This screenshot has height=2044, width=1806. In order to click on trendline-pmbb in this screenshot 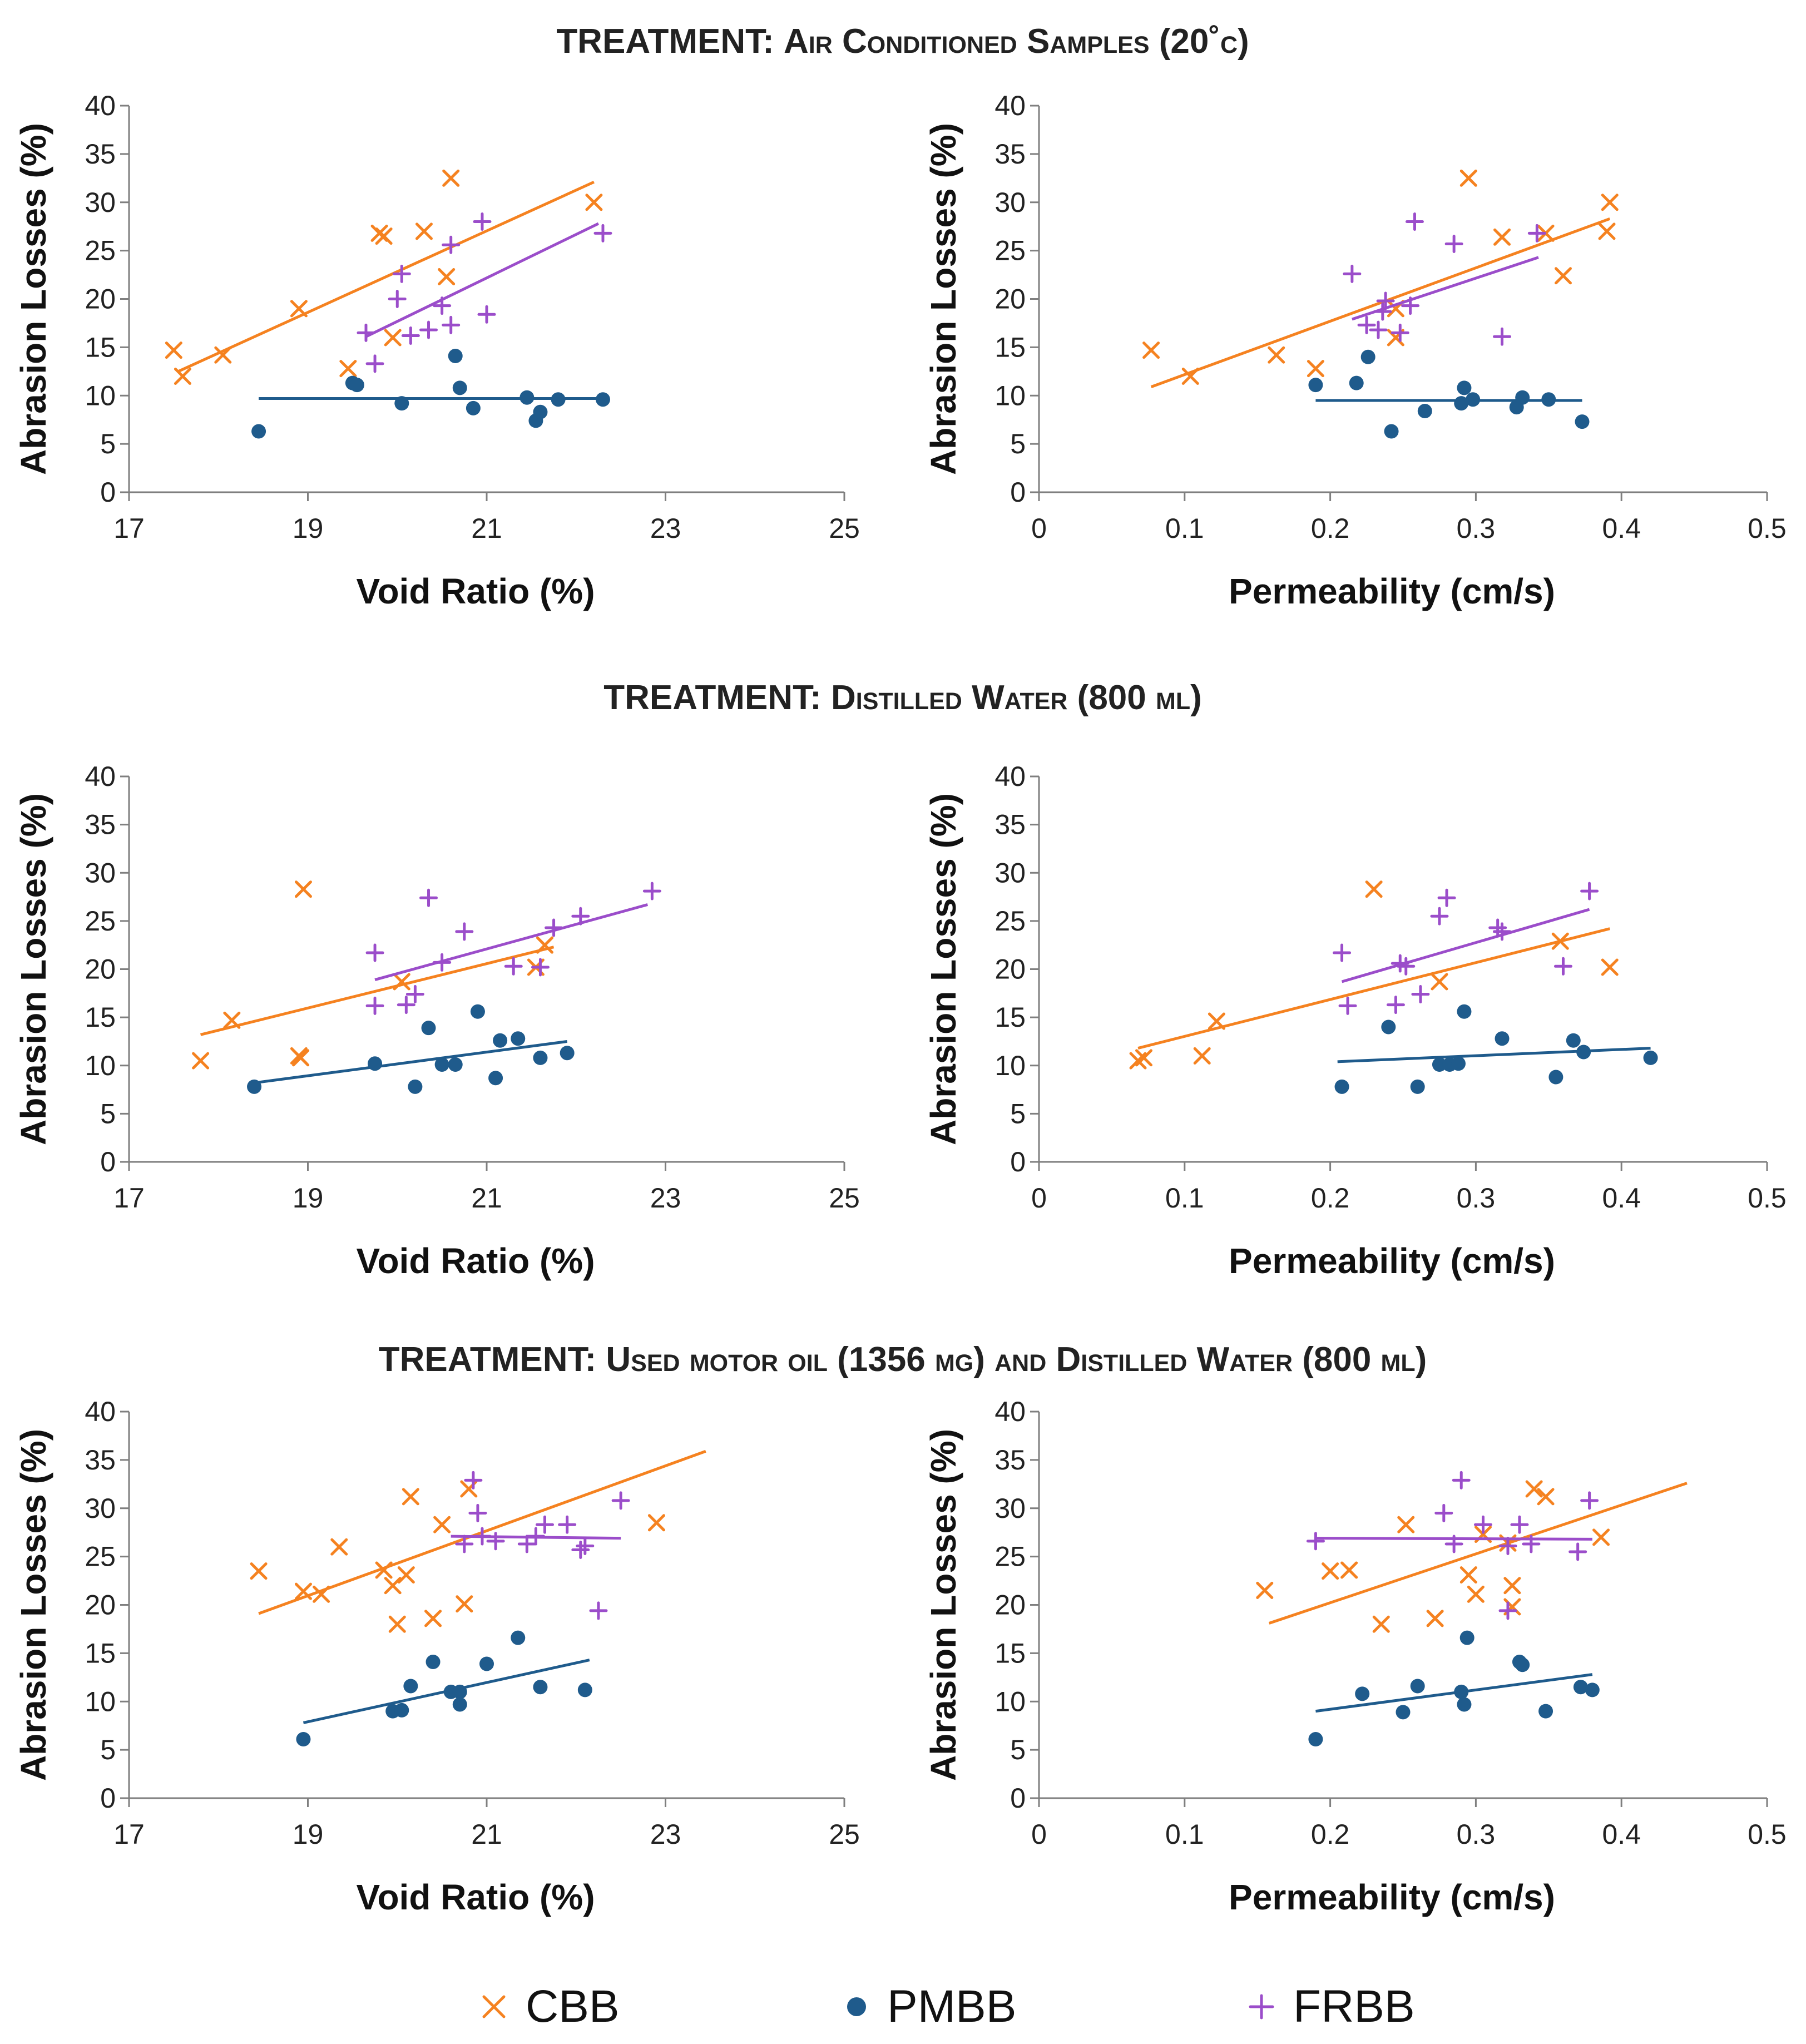, I will do `click(1494, 1055)`.